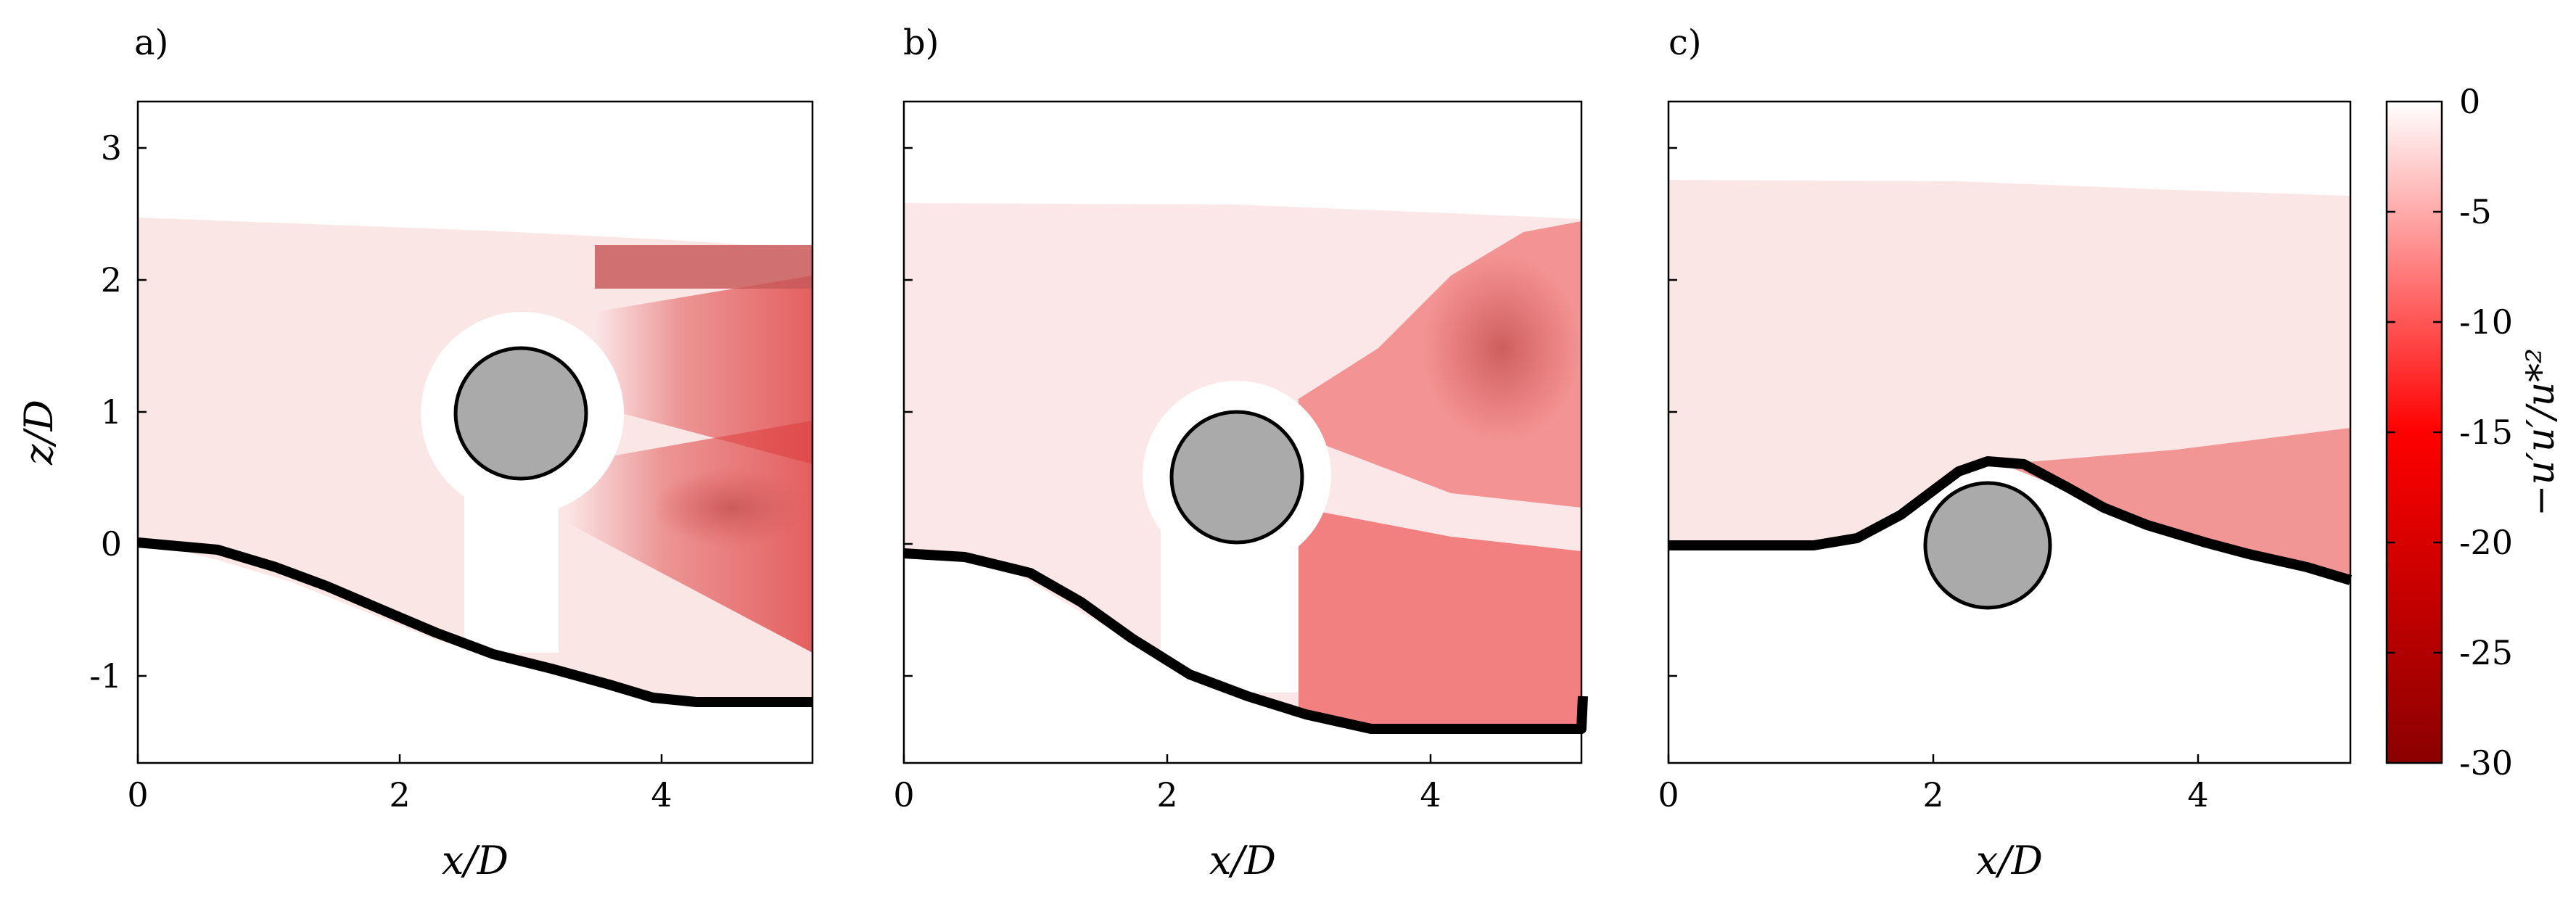 This screenshot has width=2576, height=908. Describe the element at coordinates (399, 454) in the screenshot. I see `panel-a-ticks` at that location.